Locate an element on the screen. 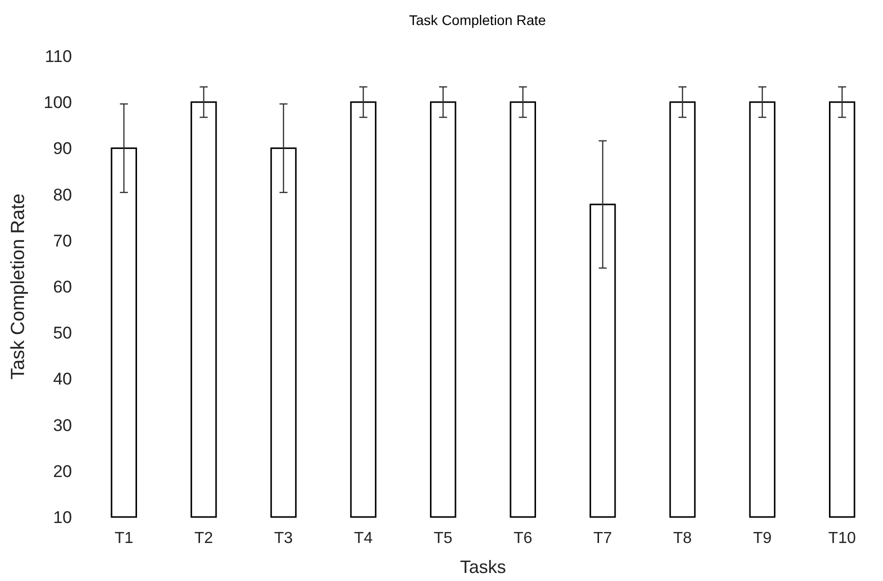 This screenshot has height=581, width=883. x-tick-label: T1 is located at coordinates (124, 538).